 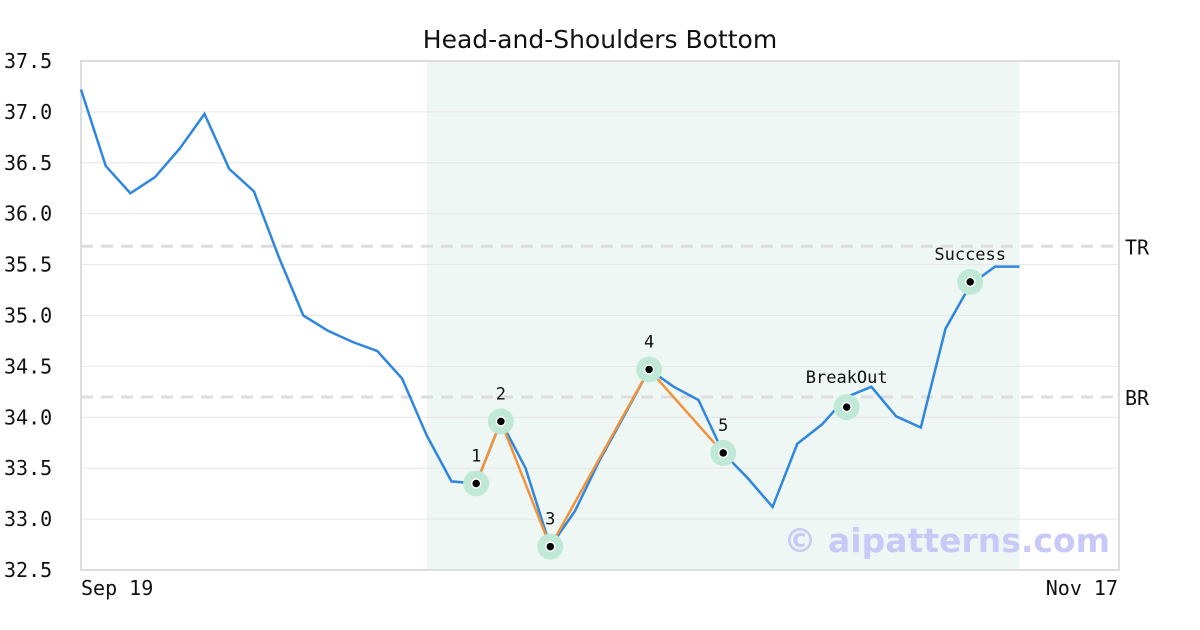 What do you see at coordinates (947, 540) in the screenshot?
I see `watermark: © aipatterns.com` at bounding box center [947, 540].